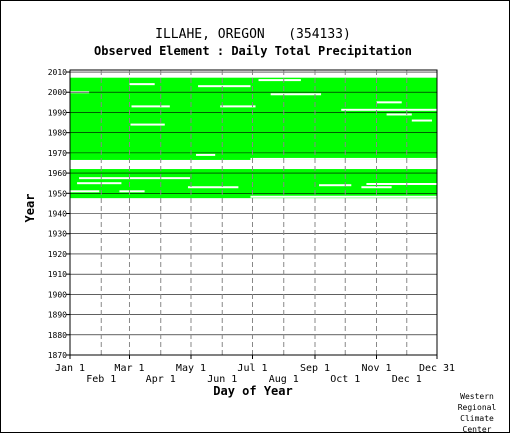 Image resolution: width=510 pixels, height=433 pixels. Describe the element at coordinates (437, 368) in the screenshot. I see `x-tick-label: Dec 31` at that location.